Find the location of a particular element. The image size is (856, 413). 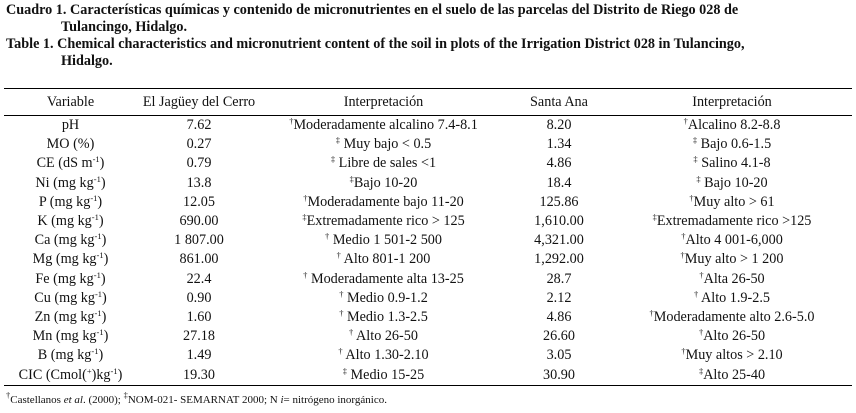

interpretation-text: Moderadamente alto 2.6-5.0 is located at coordinates (734, 317).